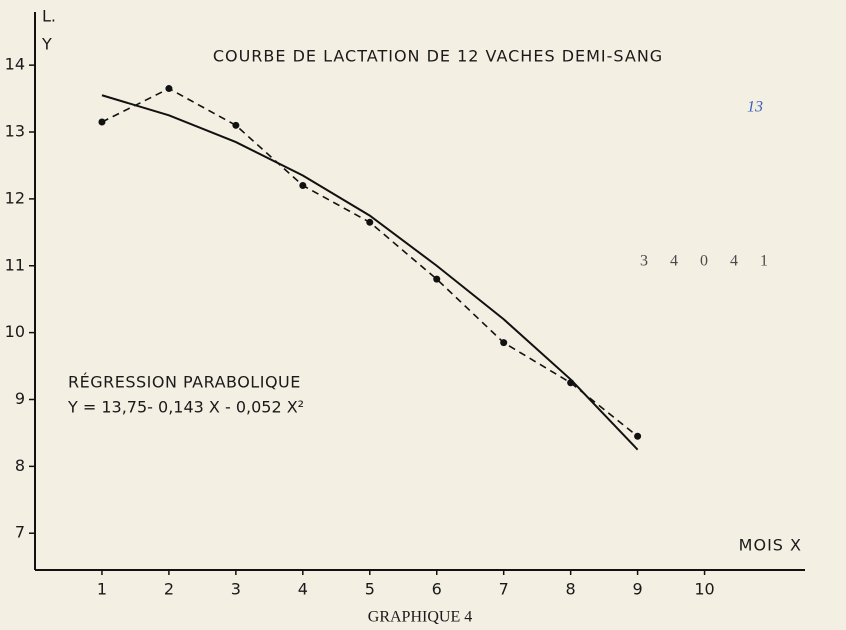 The image size is (846, 630). What do you see at coordinates (20, 465) in the screenshot?
I see `y-tick-label: 8` at bounding box center [20, 465].